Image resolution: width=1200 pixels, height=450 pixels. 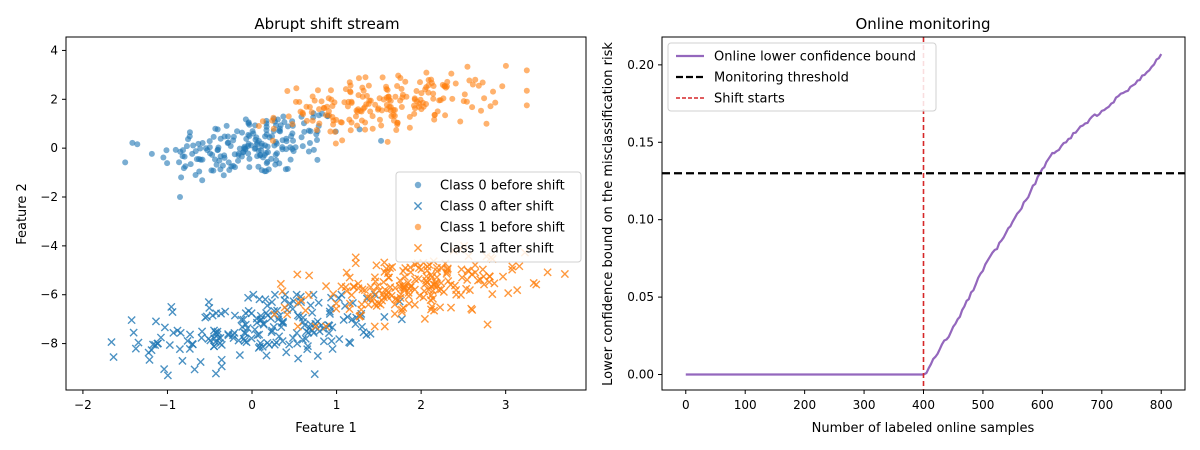 I want to click on scatter-y-axis-label: Feature 2, so click(x=22, y=214).